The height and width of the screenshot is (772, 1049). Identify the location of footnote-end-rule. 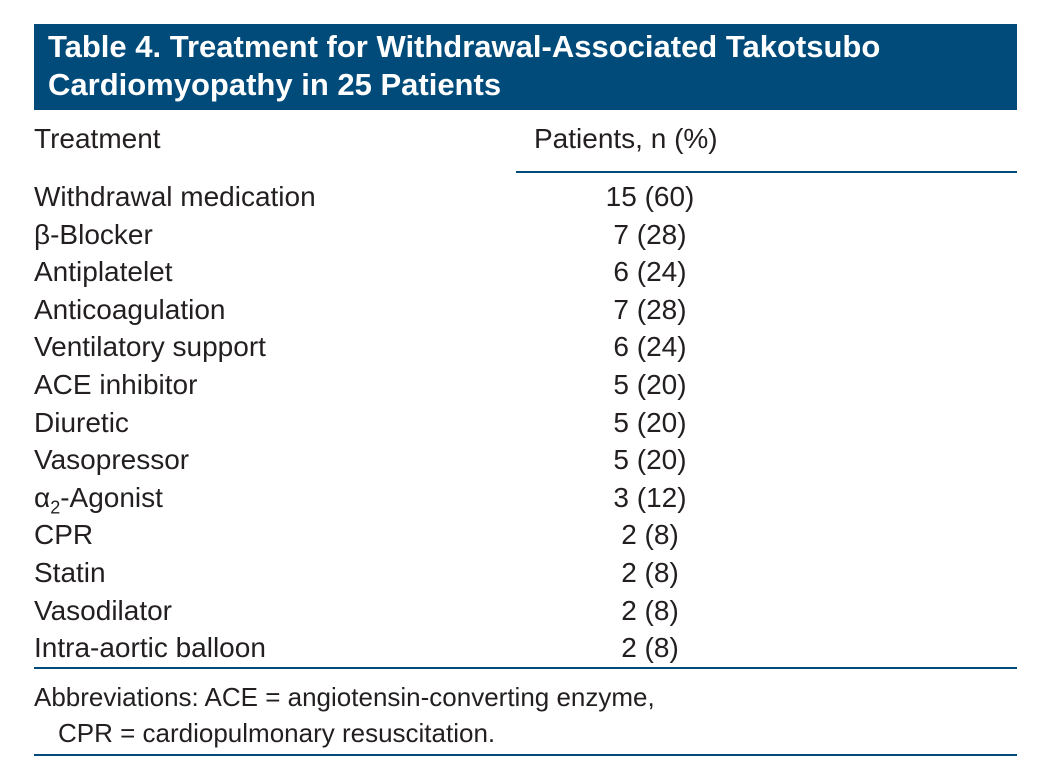
(525, 755).